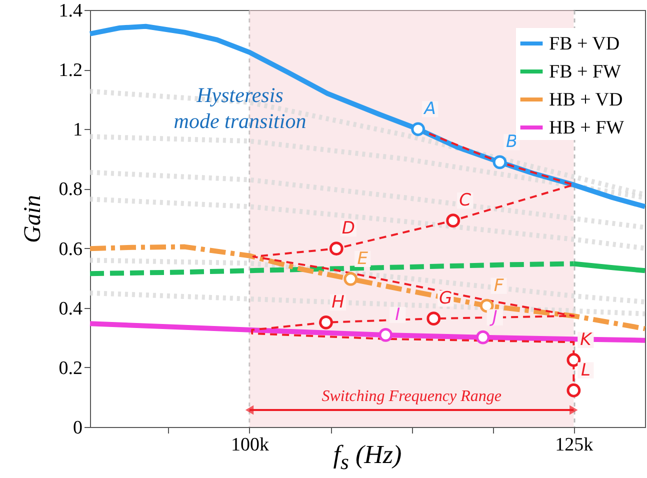 The width and height of the screenshot is (647, 478). What do you see at coordinates (362, 258) in the screenshot?
I see `annotation: E` at bounding box center [362, 258].